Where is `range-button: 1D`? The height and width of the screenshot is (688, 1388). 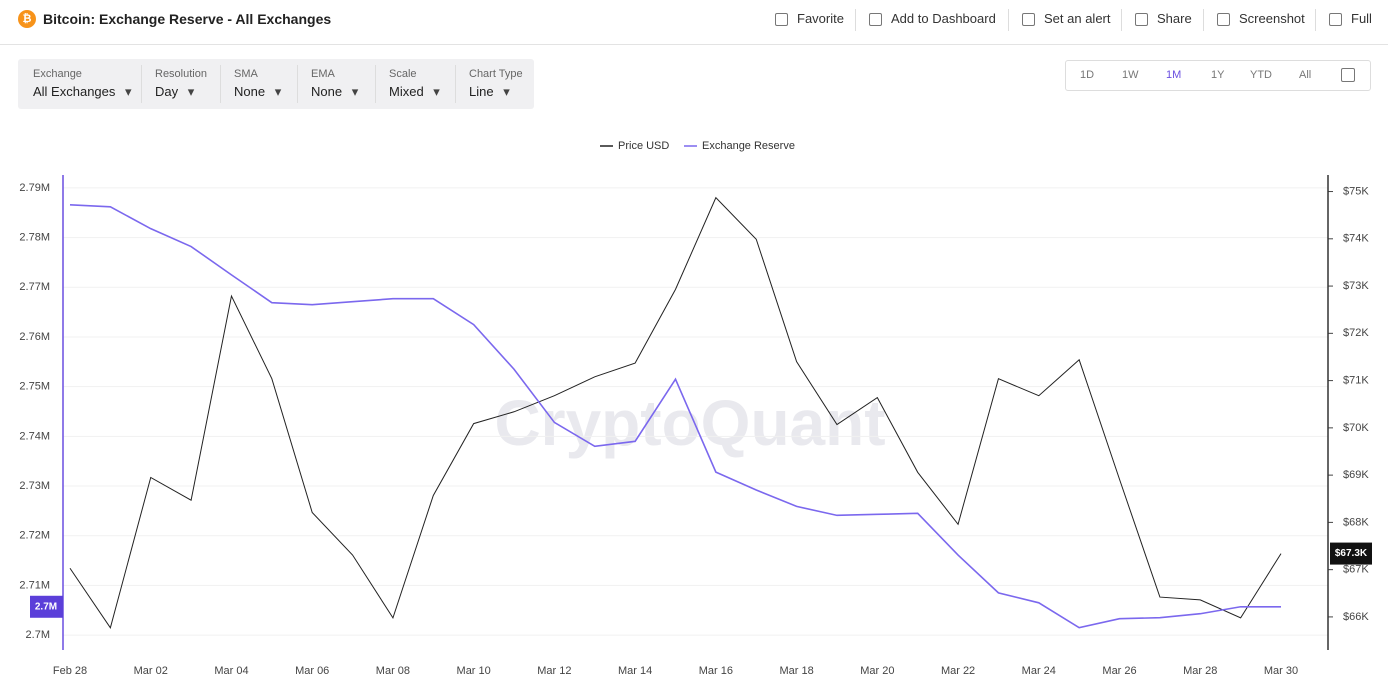 range-button: 1D is located at coordinates (1087, 75).